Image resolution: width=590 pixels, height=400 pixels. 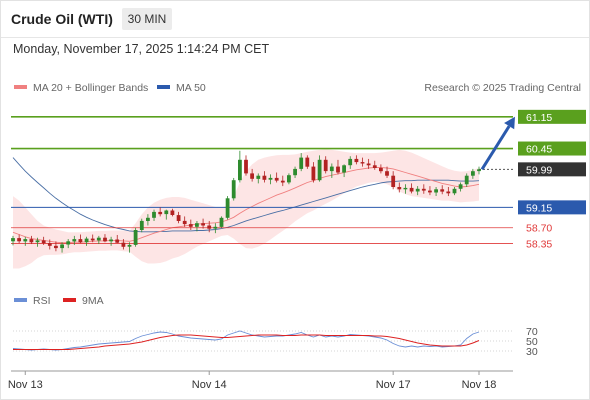 I want to click on rsi-legend-label: RSI, so click(x=42, y=301).